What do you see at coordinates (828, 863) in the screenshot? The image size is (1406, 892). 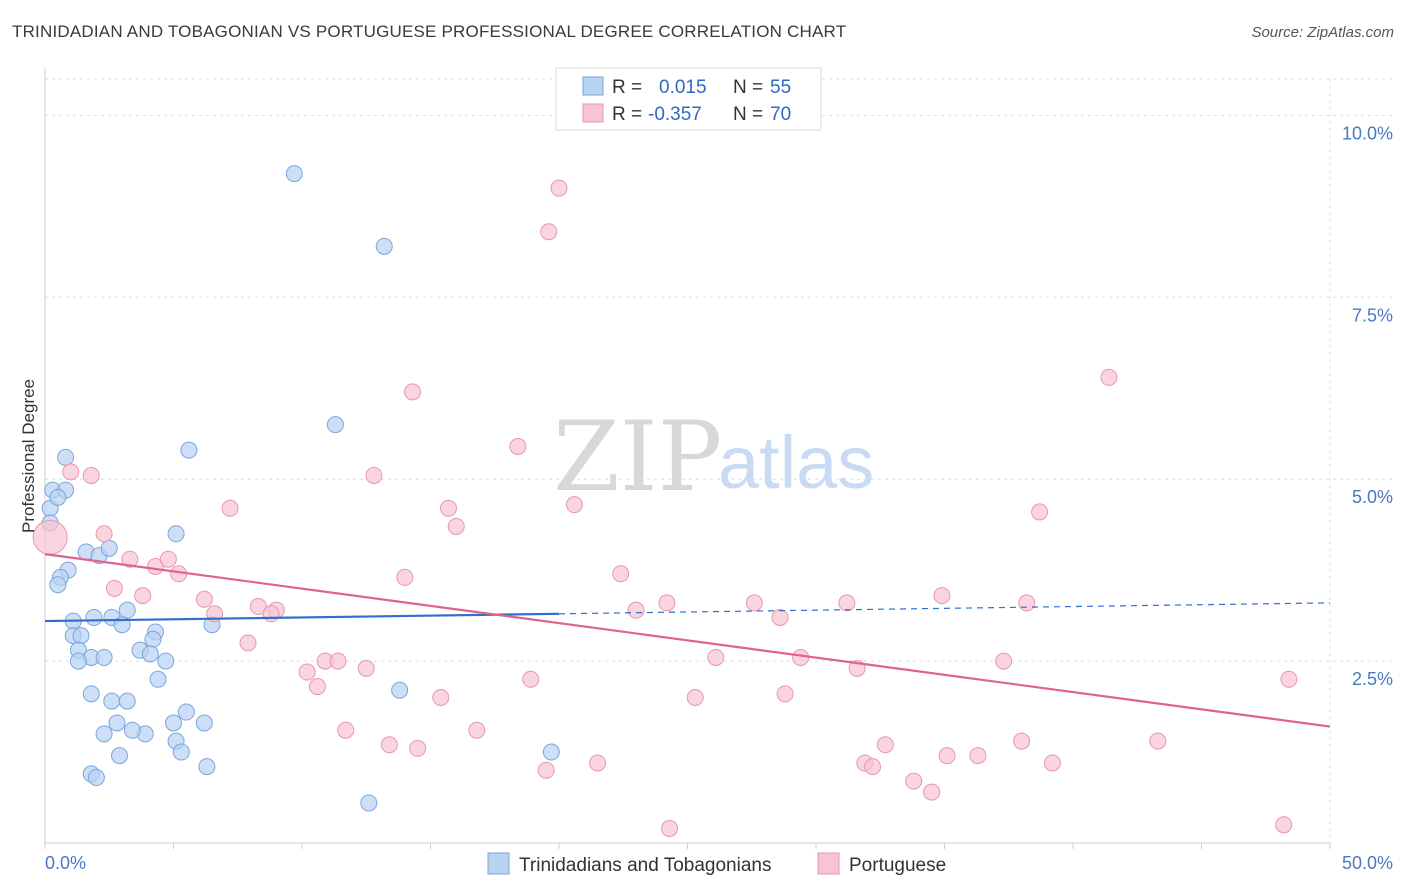 I see `series-legend-swatch-pink` at bounding box center [828, 863].